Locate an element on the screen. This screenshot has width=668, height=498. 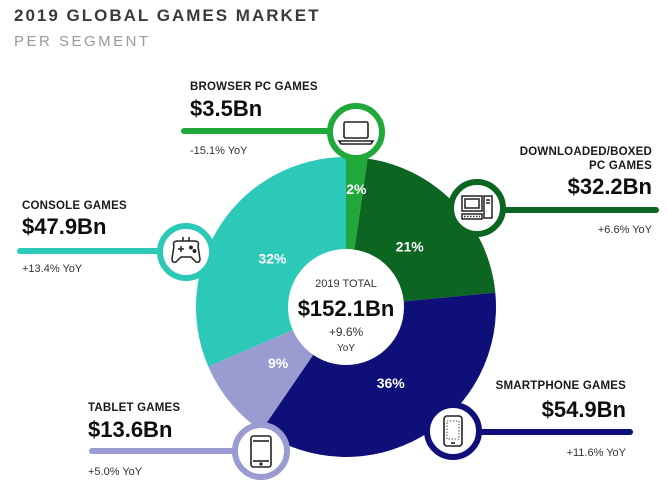
console-percent-label: 32% is located at coordinates (272, 259).